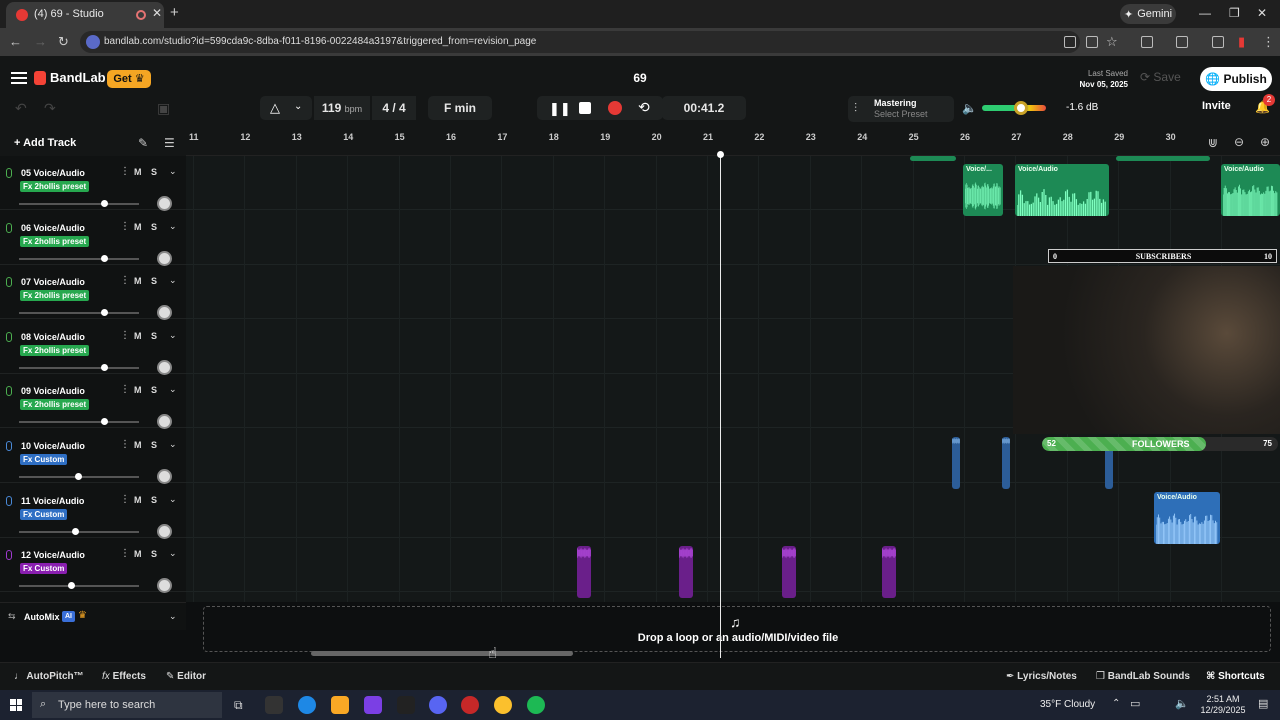 The image size is (1280, 720). I want to click on track-fx-badge: Fx 2hollis preset, so click(55, 405).